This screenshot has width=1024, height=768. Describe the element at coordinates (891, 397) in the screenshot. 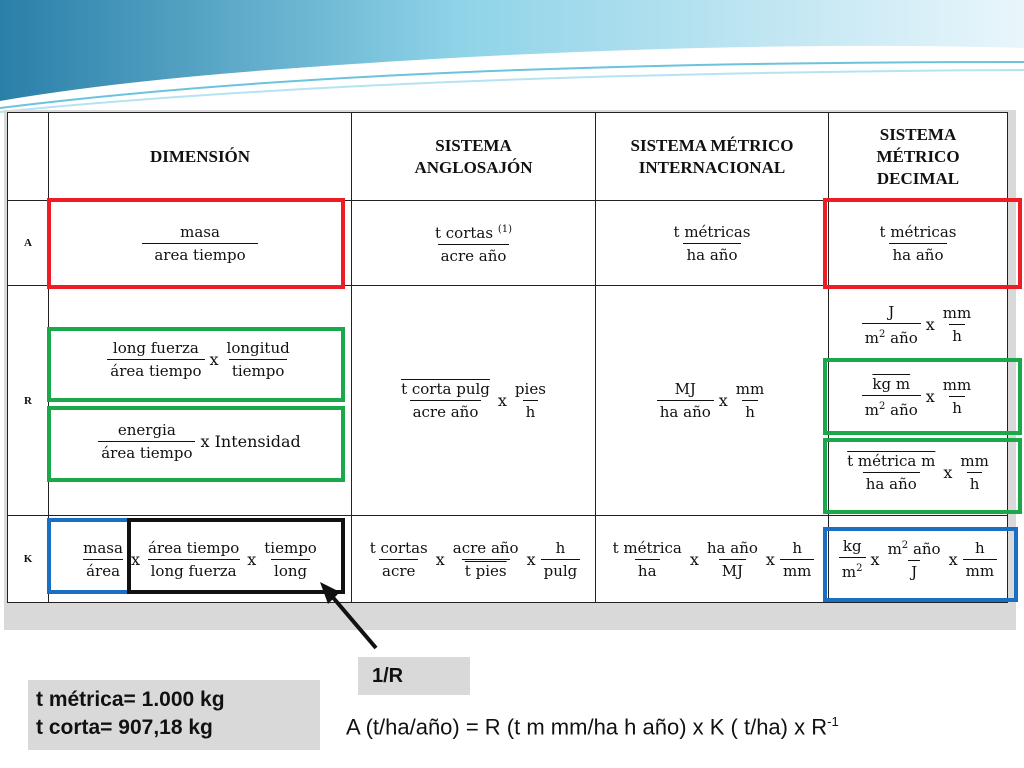

I see `fraction: kg m m2 año` at that location.